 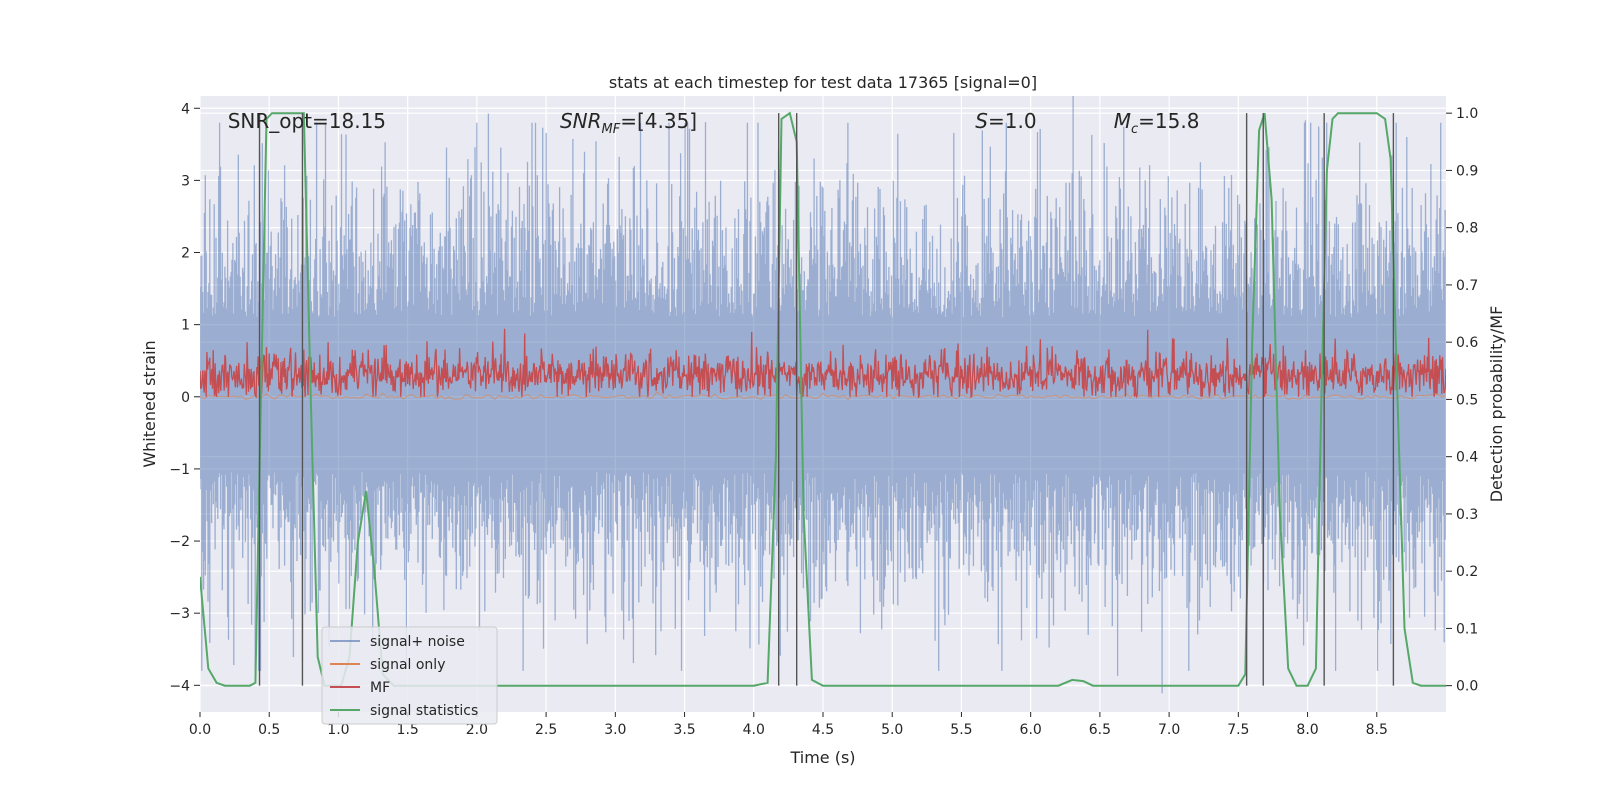 I want to click on annotation-text: SNRMF=[4.35], so click(x=628, y=123).